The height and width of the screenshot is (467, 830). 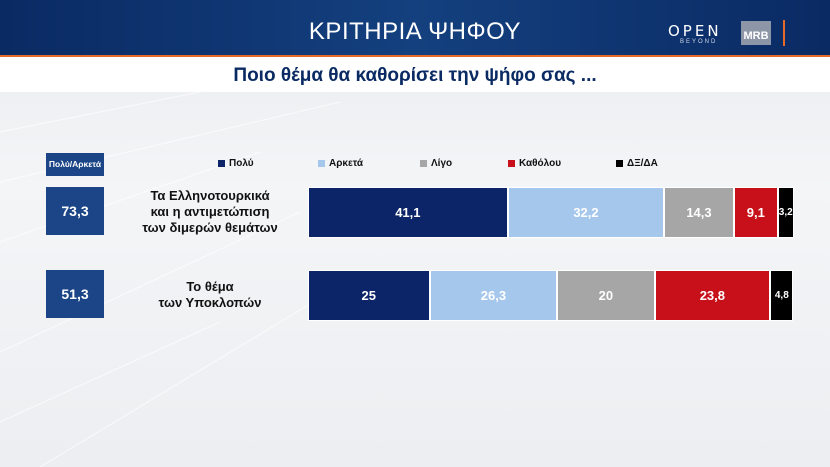 What do you see at coordinates (415, 31) in the screenshot?
I see `page-title: ΚΡΙΤΗΡΙΑ ΨΗΦΟΥ` at bounding box center [415, 31].